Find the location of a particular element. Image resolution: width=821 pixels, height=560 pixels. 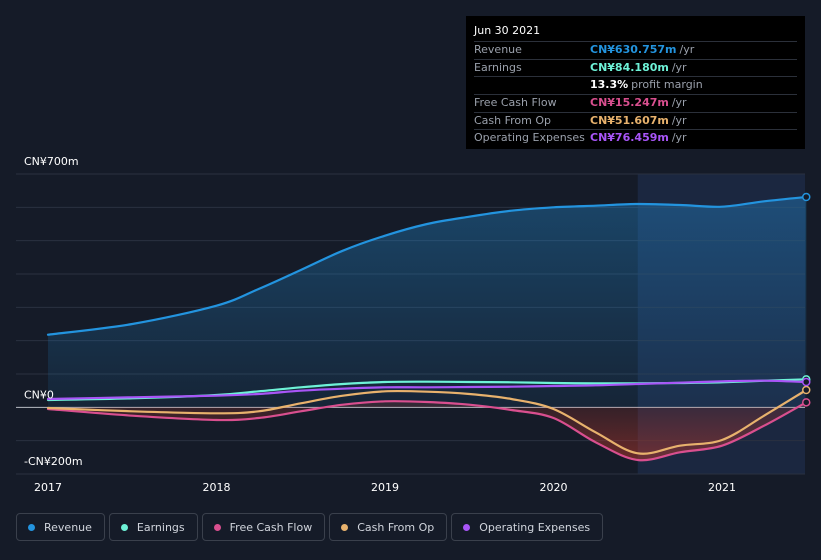

legend-item-revenue: Revenue is located at coordinates (60, 527).